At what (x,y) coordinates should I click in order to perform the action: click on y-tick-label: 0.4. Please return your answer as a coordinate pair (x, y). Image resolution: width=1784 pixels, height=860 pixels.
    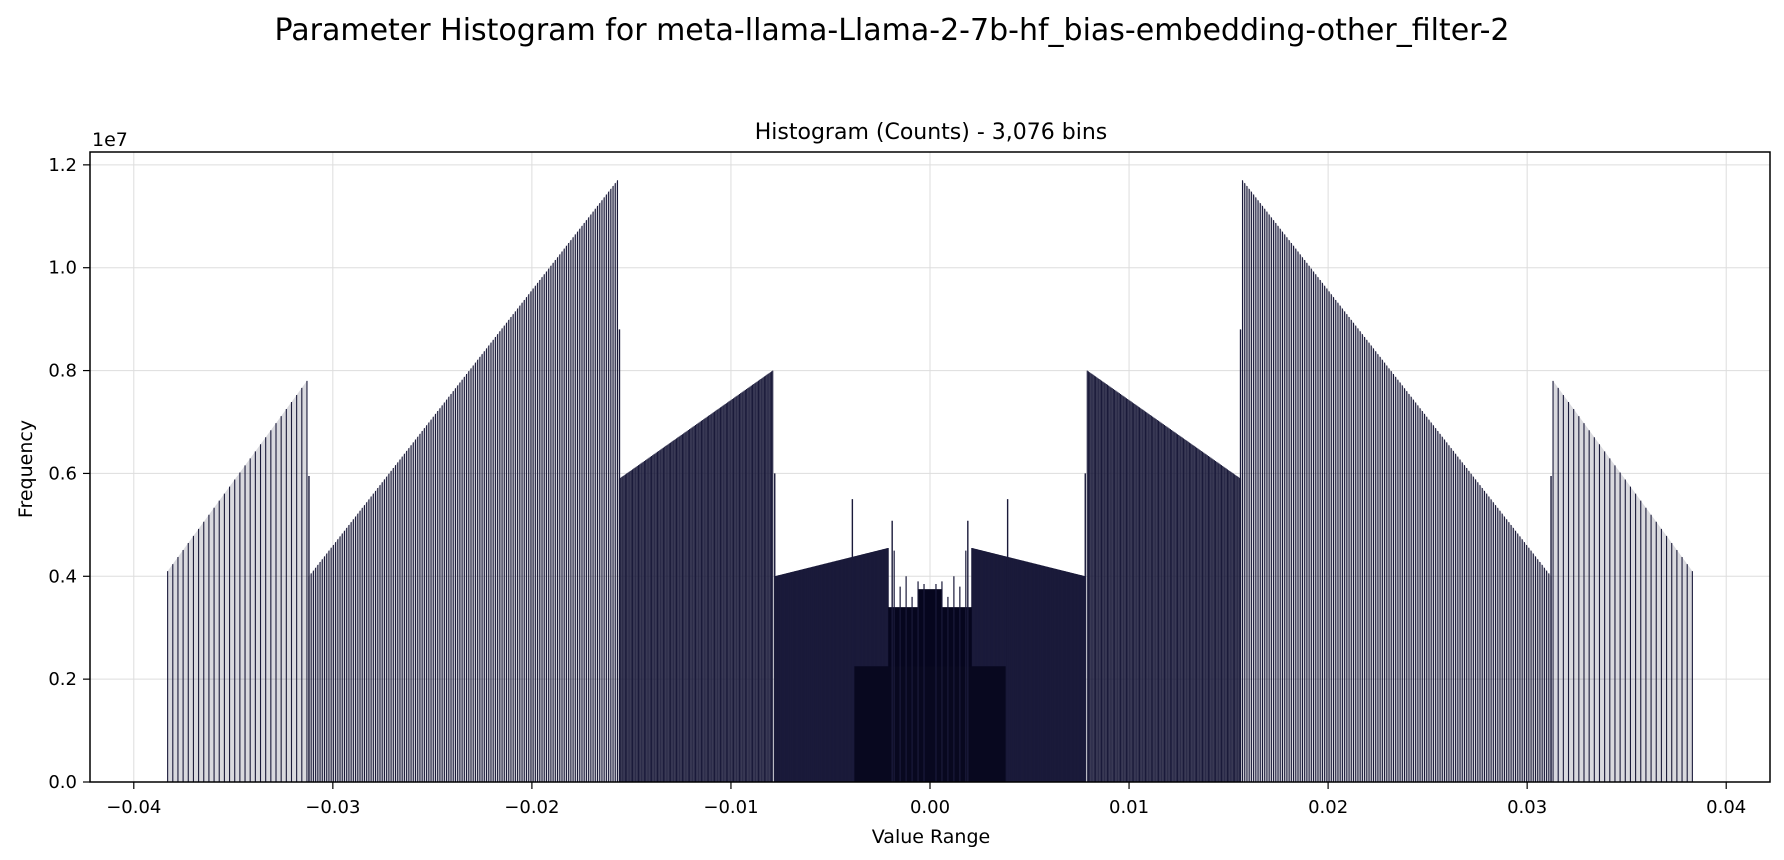
    Looking at the image, I should click on (62, 576).